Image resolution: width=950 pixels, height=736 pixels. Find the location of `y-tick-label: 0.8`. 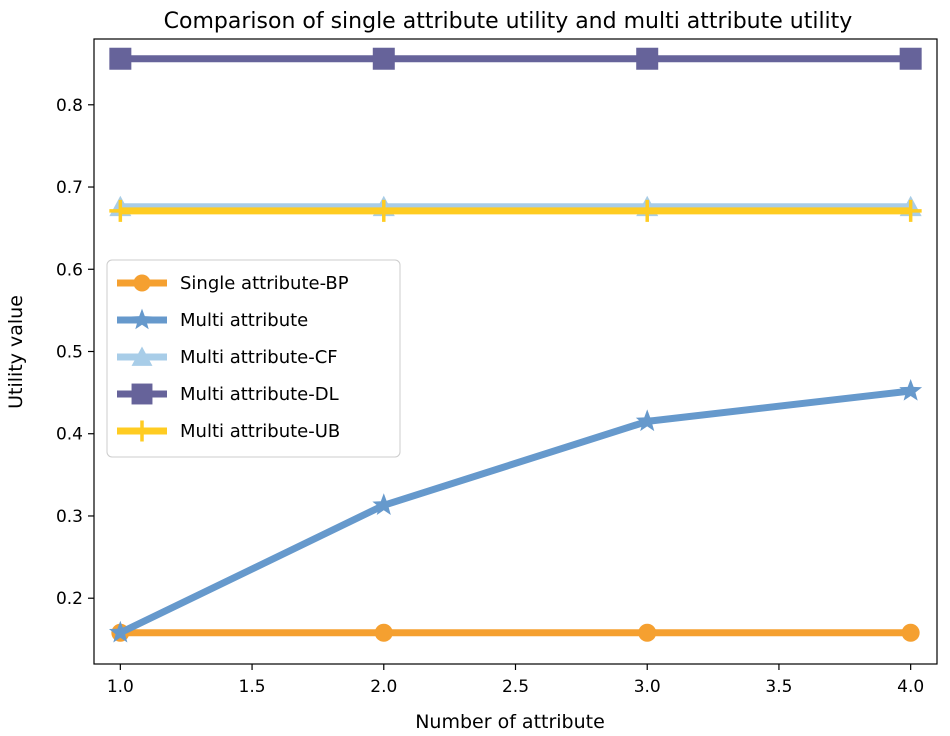

y-tick-label: 0.8 is located at coordinates (69, 106).